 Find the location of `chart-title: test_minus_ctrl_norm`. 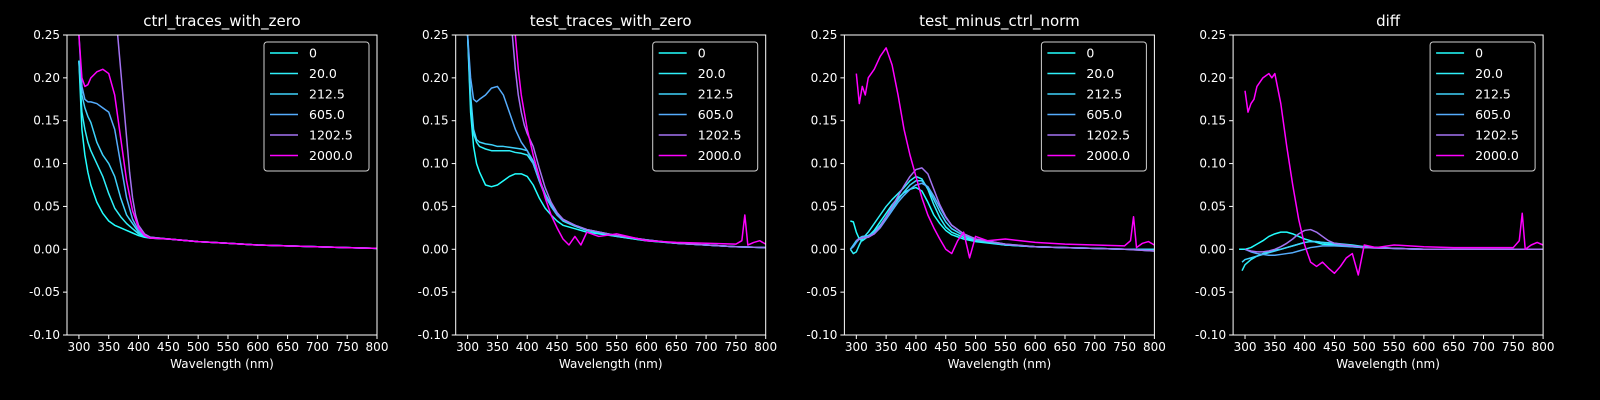

chart-title: test_minus_ctrl_norm is located at coordinates (999, 21).